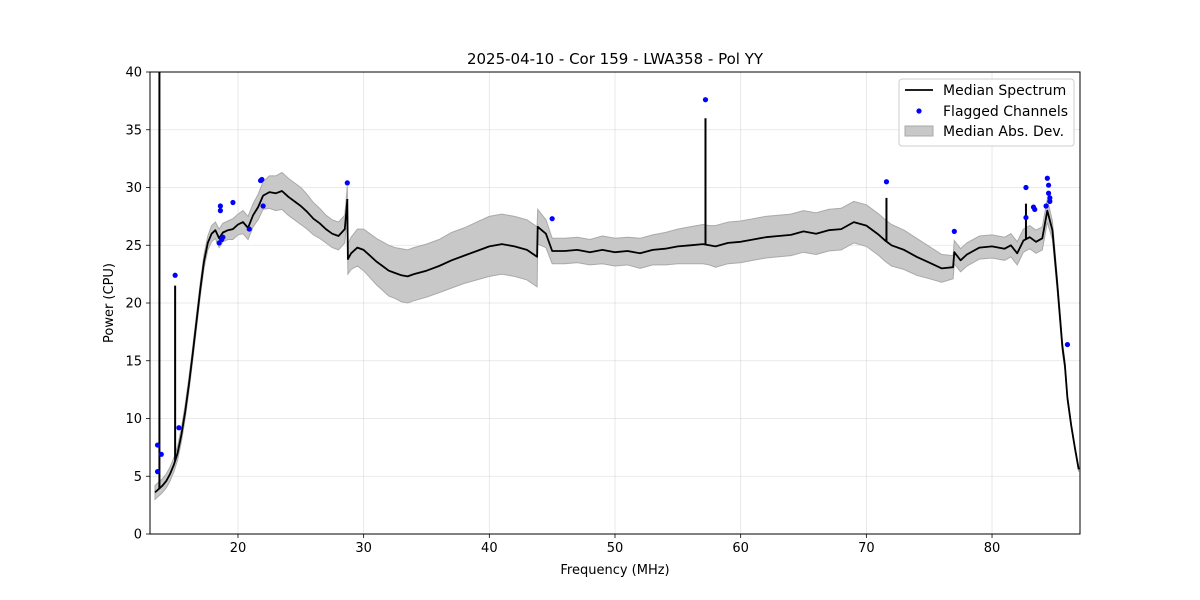 The height and width of the screenshot is (600, 1200). What do you see at coordinates (615, 59) in the screenshot?
I see `chart-title: 2025-04-10 - Cor 159 - LWA358 - Pol YY` at bounding box center [615, 59].